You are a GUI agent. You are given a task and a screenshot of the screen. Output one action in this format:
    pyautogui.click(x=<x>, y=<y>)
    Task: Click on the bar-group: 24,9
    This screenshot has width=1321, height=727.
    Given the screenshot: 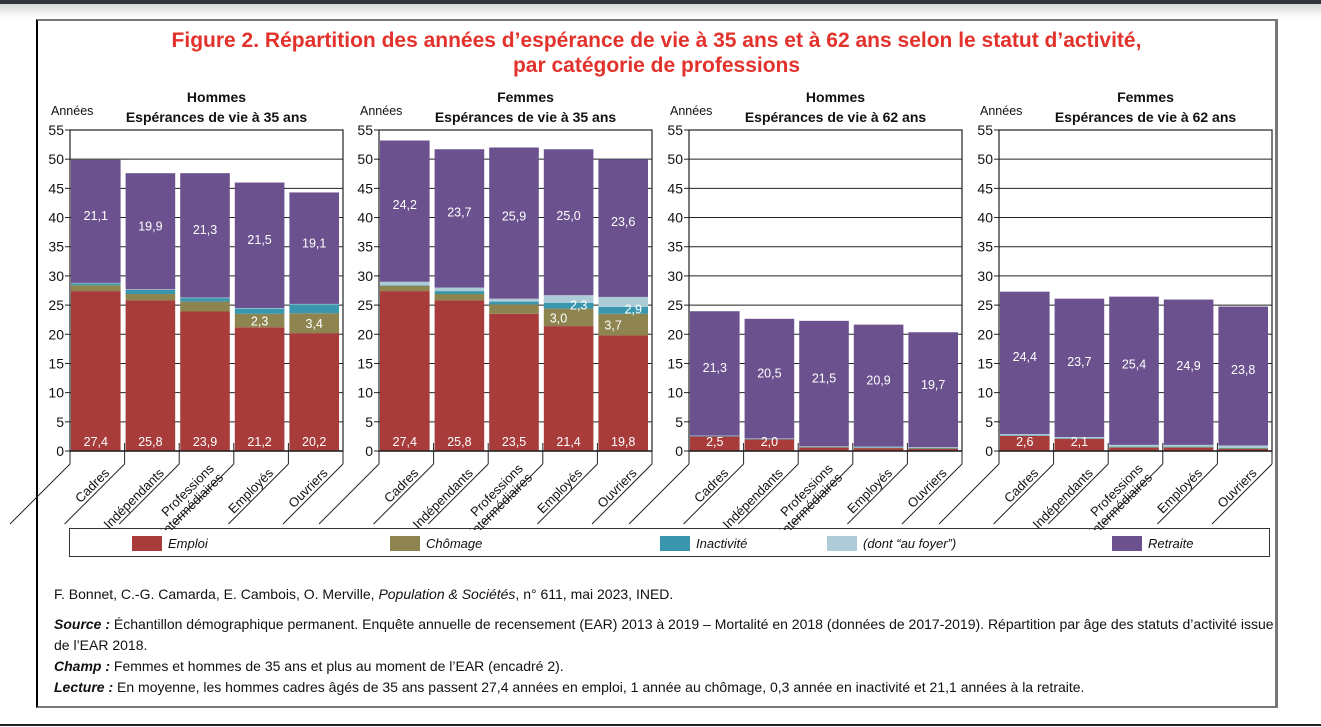 What is the action you would take?
    pyautogui.click(x=1188, y=375)
    